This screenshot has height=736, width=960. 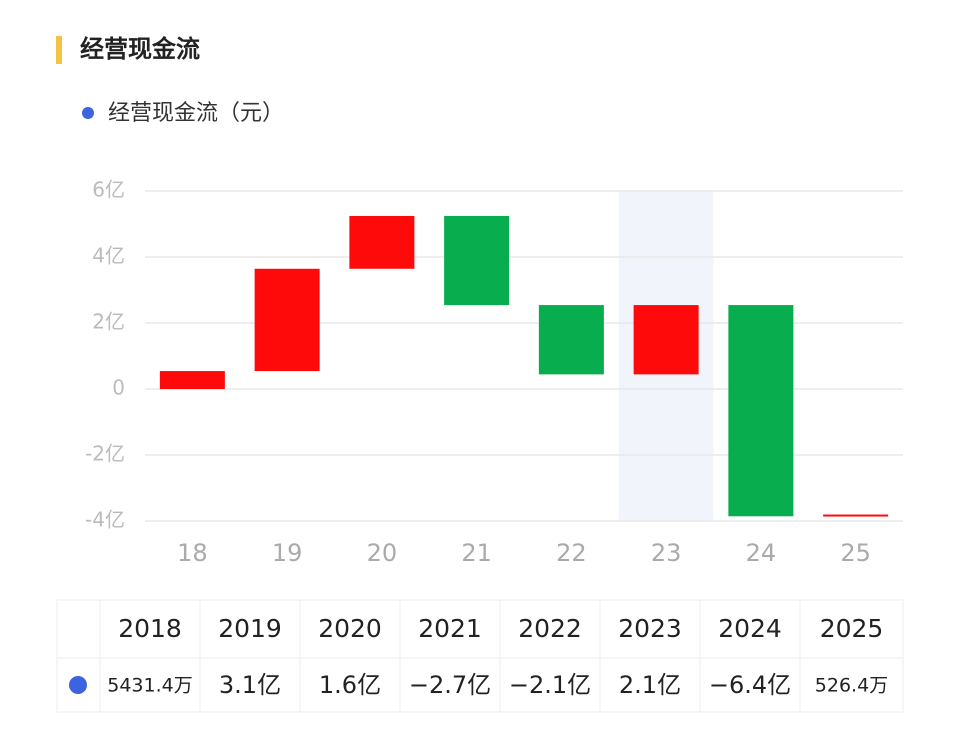 I want to click on table-value: −6.4亿, so click(x=750, y=685).